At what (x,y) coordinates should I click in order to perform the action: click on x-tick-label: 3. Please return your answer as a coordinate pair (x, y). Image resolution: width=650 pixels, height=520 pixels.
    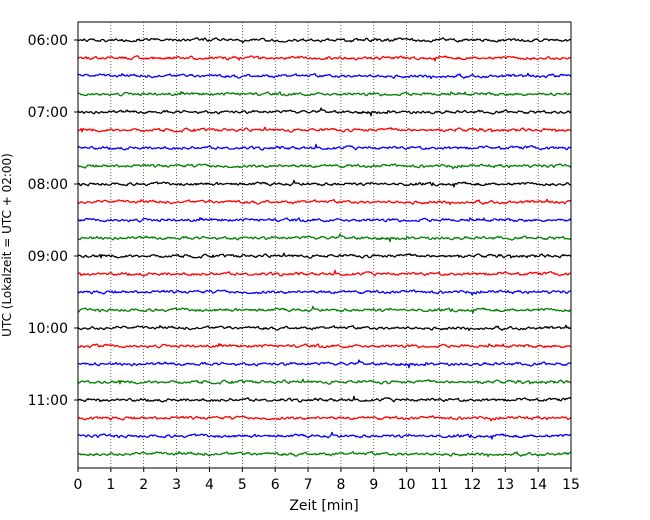
    Looking at the image, I should click on (176, 485).